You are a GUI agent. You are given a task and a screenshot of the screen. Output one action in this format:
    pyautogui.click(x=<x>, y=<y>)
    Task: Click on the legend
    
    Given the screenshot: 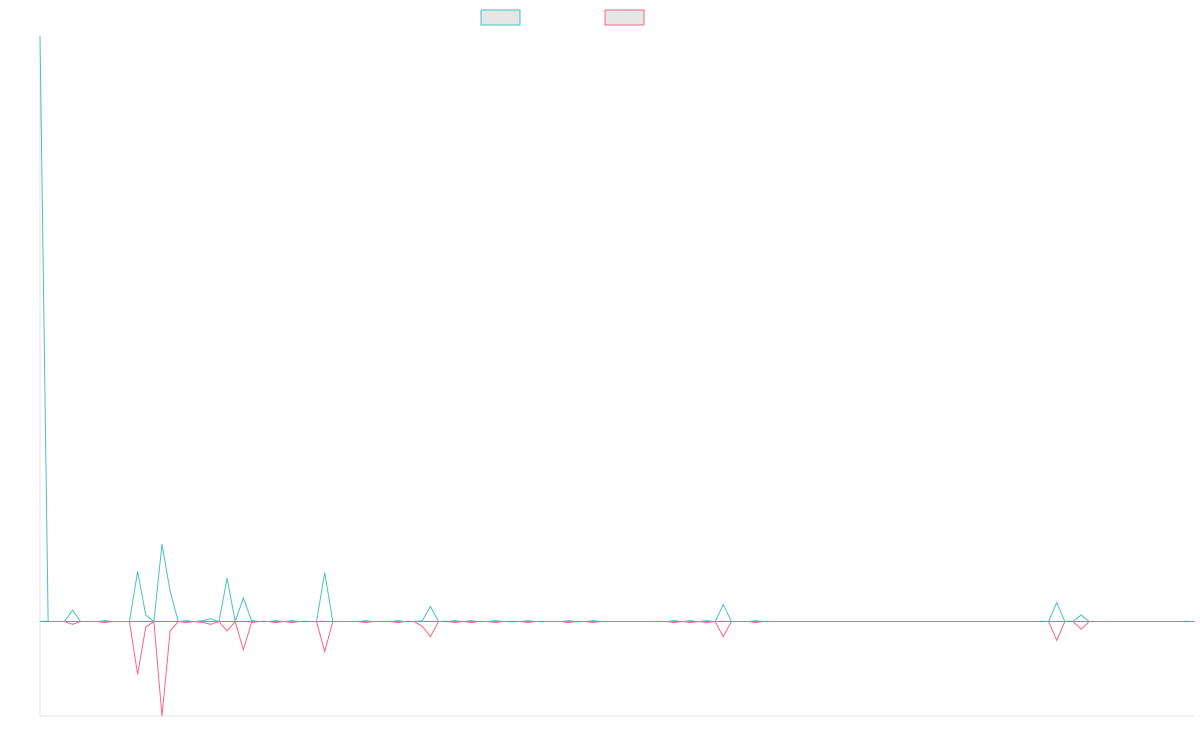 What is the action you would take?
    pyautogui.click(x=562, y=17)
    